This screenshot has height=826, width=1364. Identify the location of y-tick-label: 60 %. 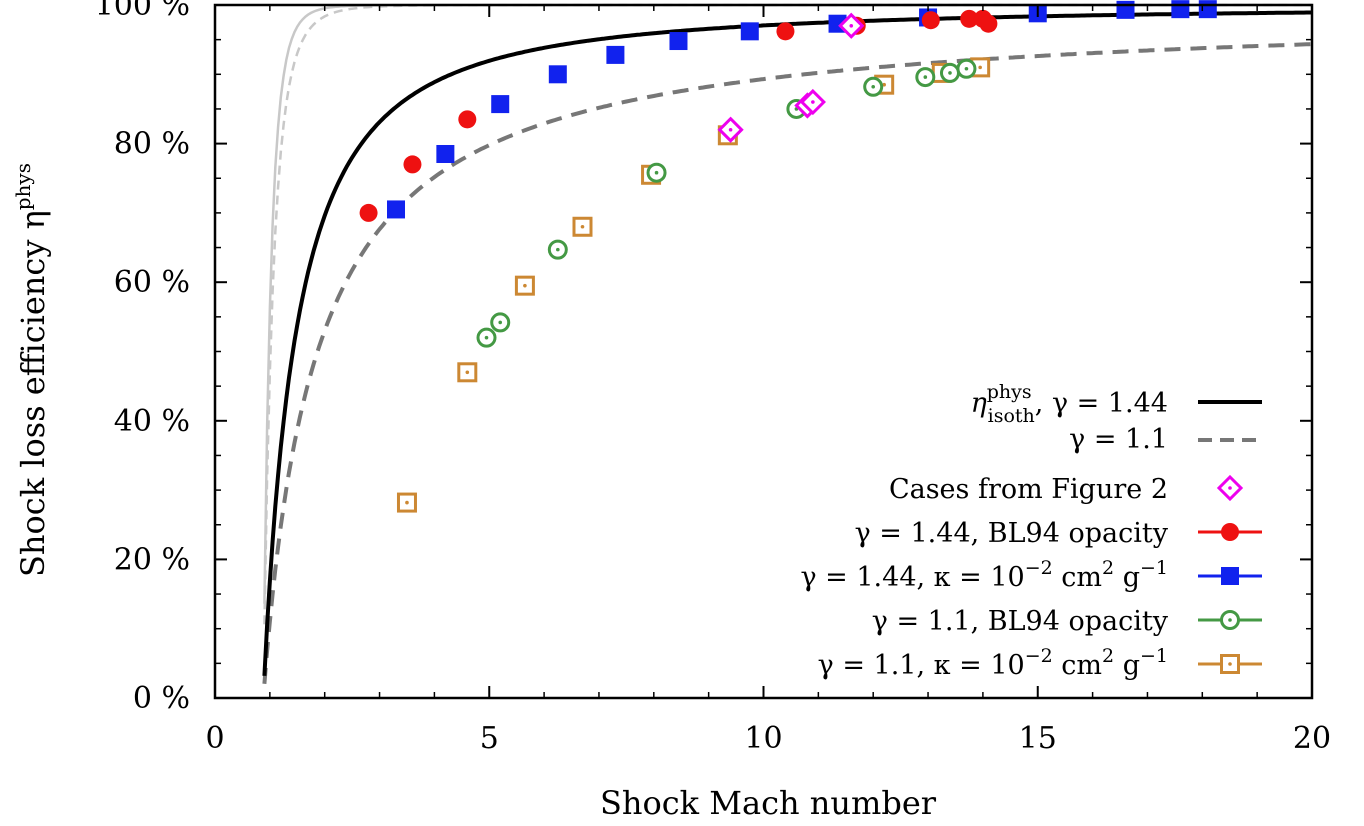
(152, 282).